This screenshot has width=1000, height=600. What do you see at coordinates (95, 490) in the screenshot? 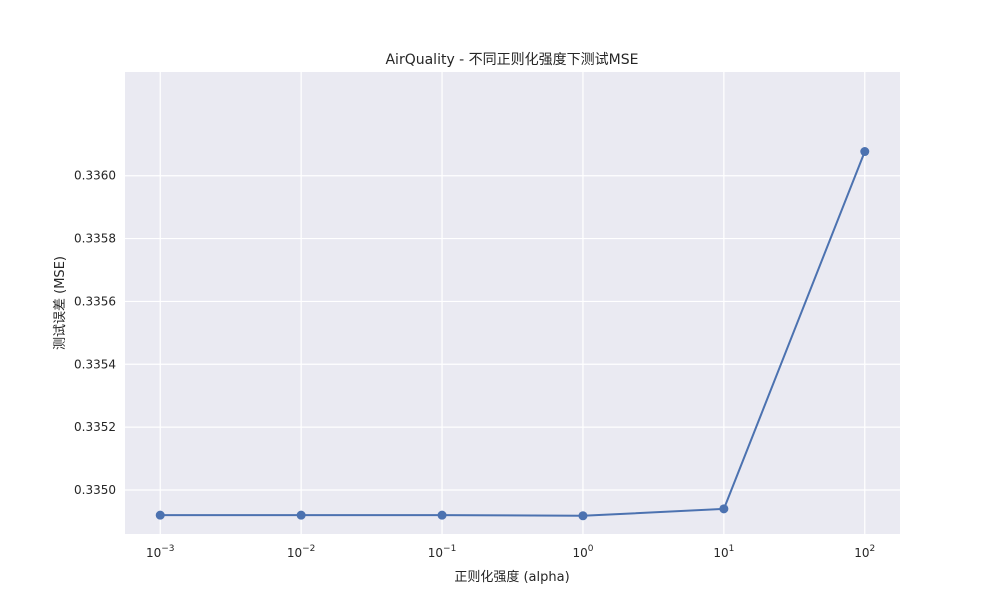
I see `y-tick-label: 0.3350` at bounding box center [95, 490].